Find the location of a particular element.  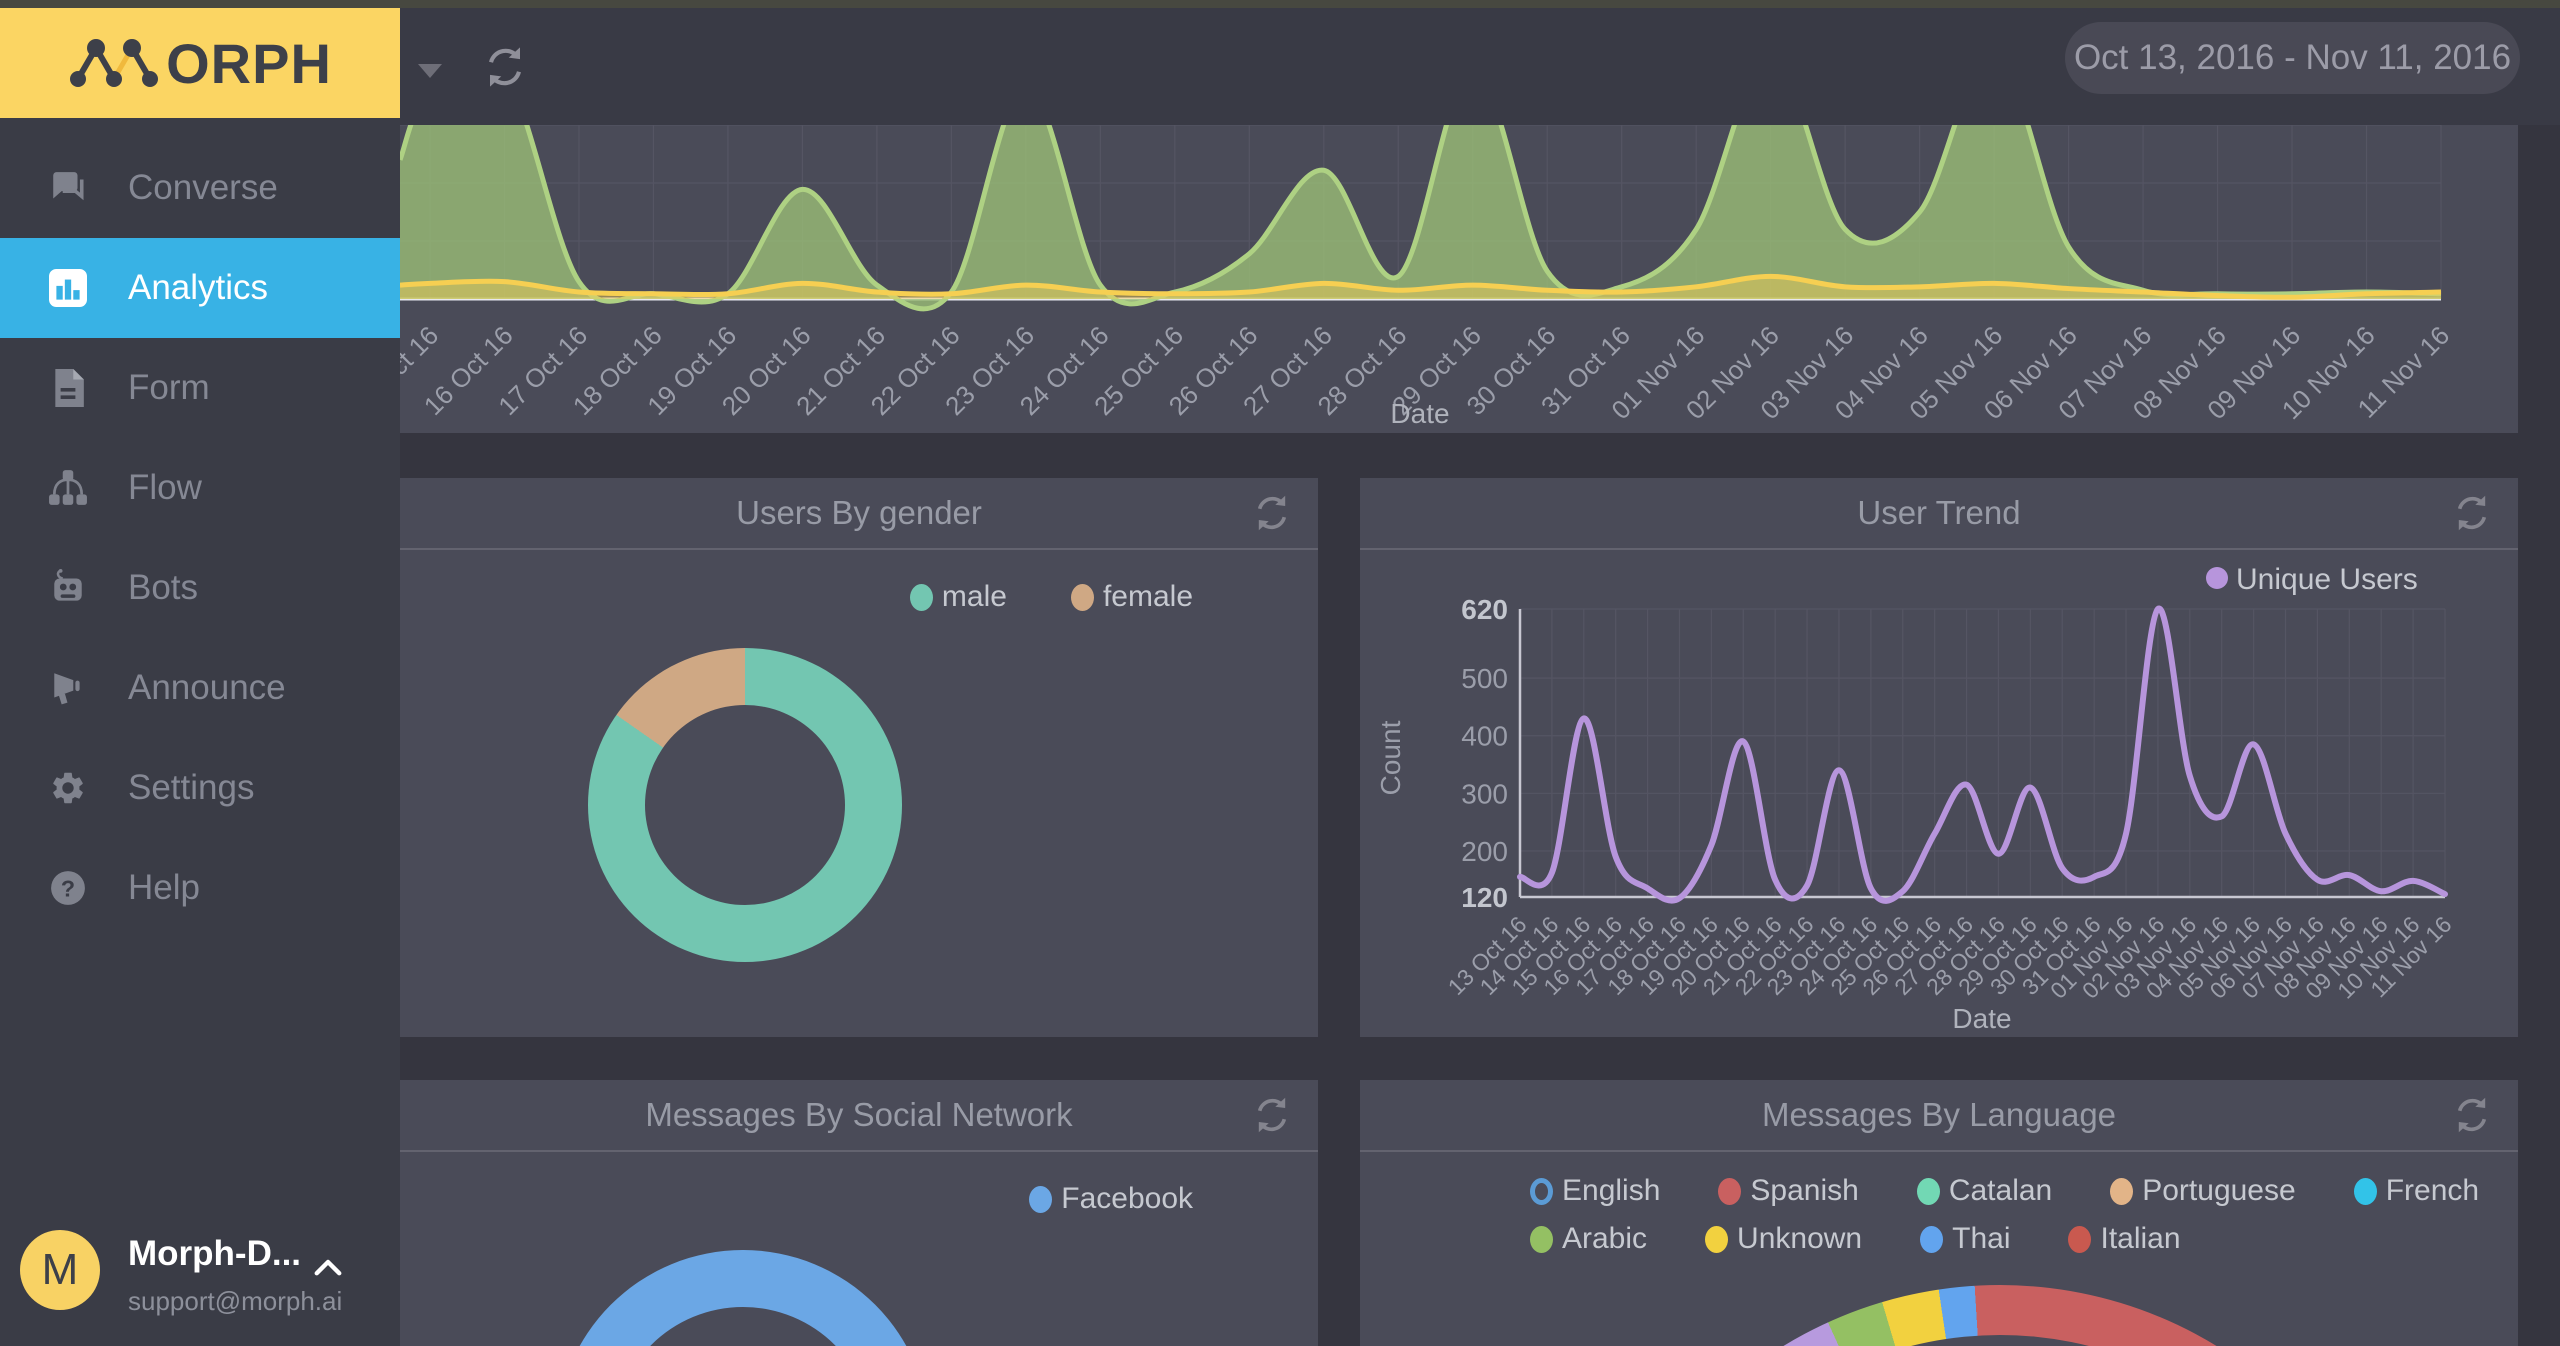

svg-text: Count is located at coordinates (1390, 757).